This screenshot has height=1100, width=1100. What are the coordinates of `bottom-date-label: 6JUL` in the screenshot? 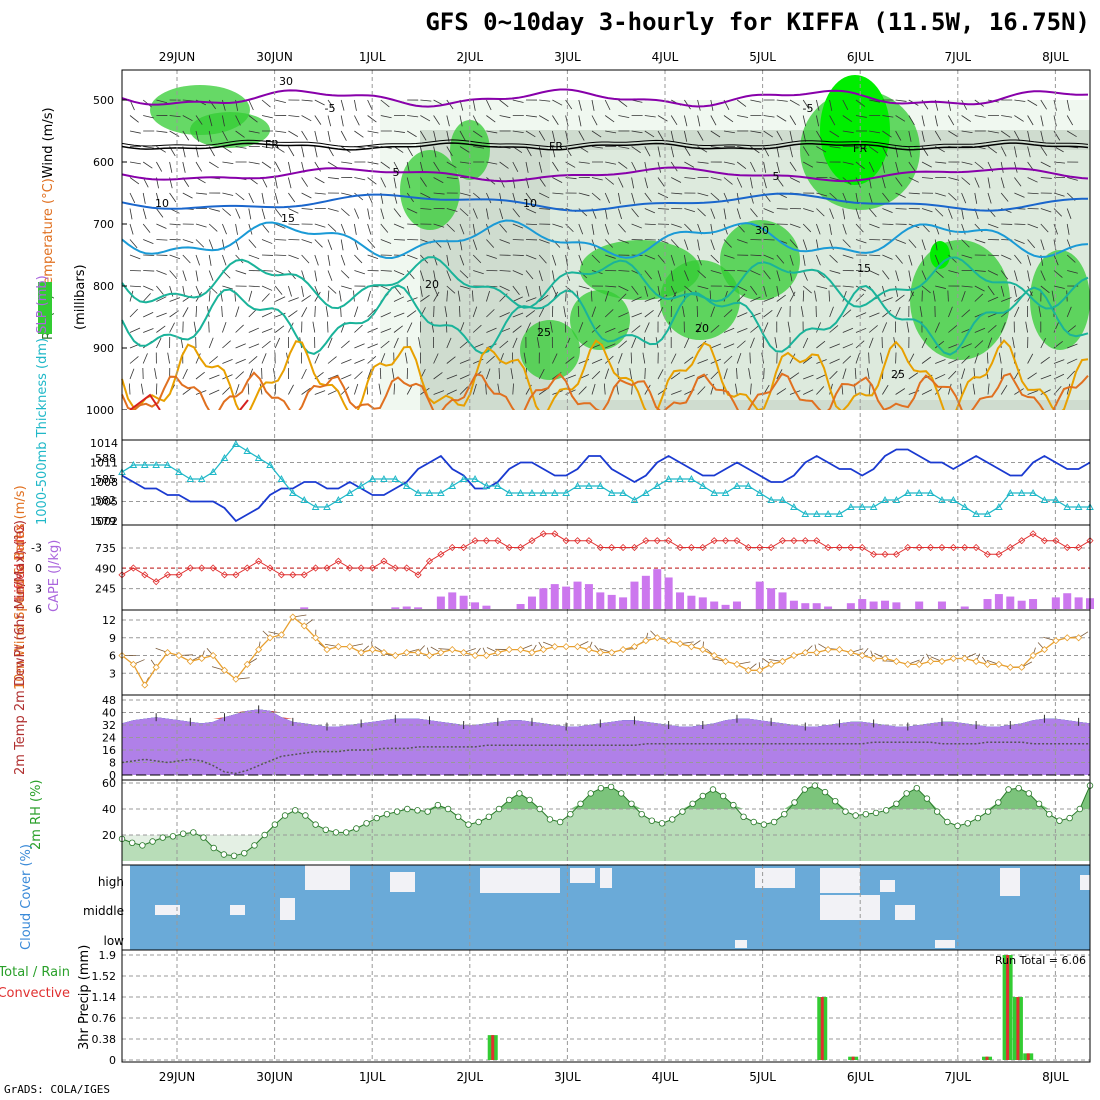 It's located at (860, 1077).